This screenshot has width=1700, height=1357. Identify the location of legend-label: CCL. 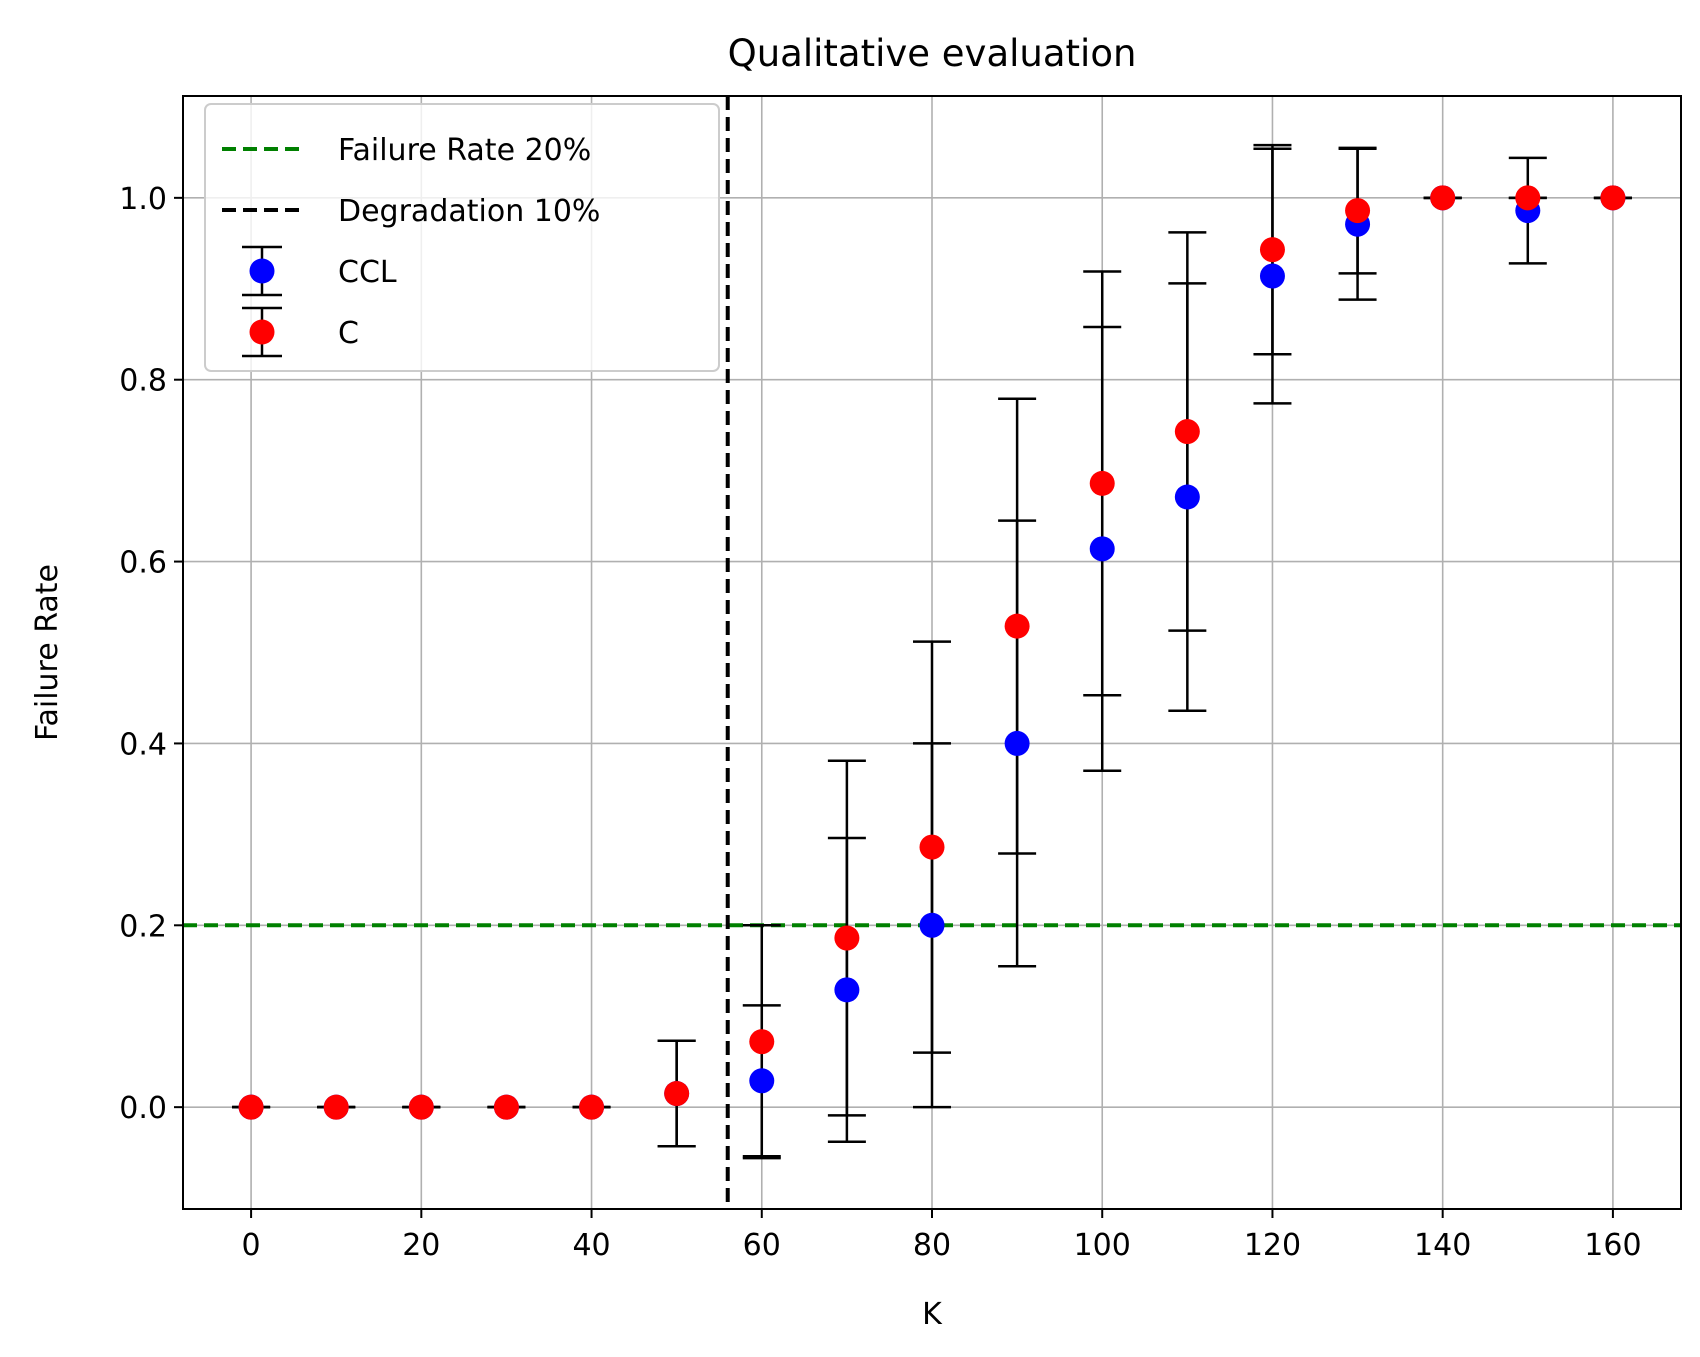
(367, 272).